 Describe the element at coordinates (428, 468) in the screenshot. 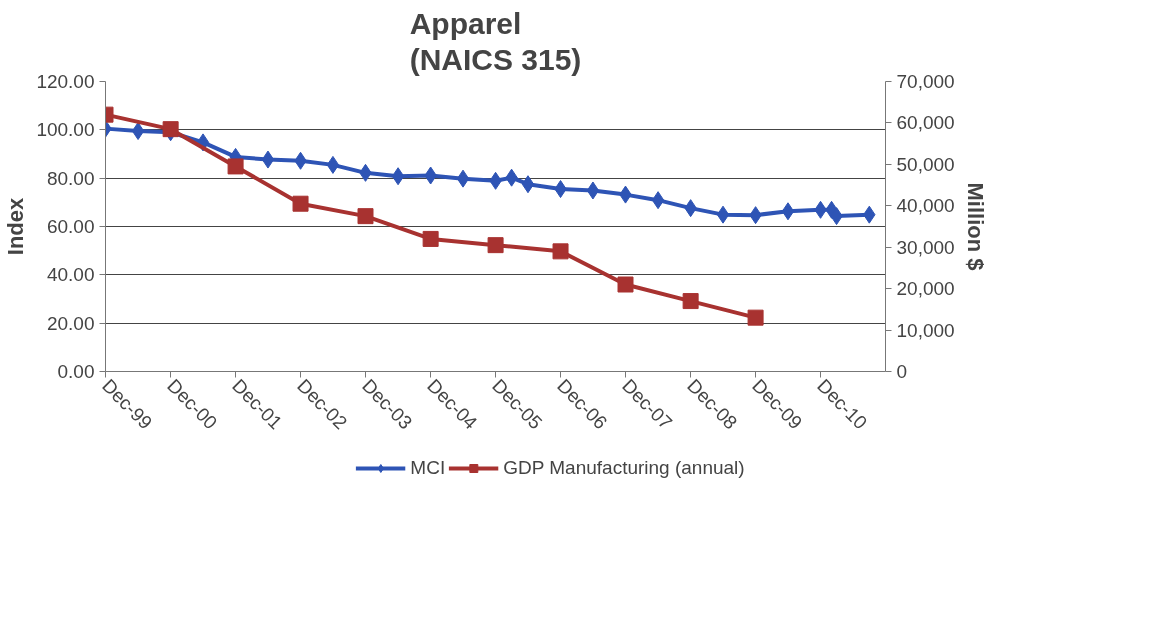

I see `legend-label: MCI` at that location.